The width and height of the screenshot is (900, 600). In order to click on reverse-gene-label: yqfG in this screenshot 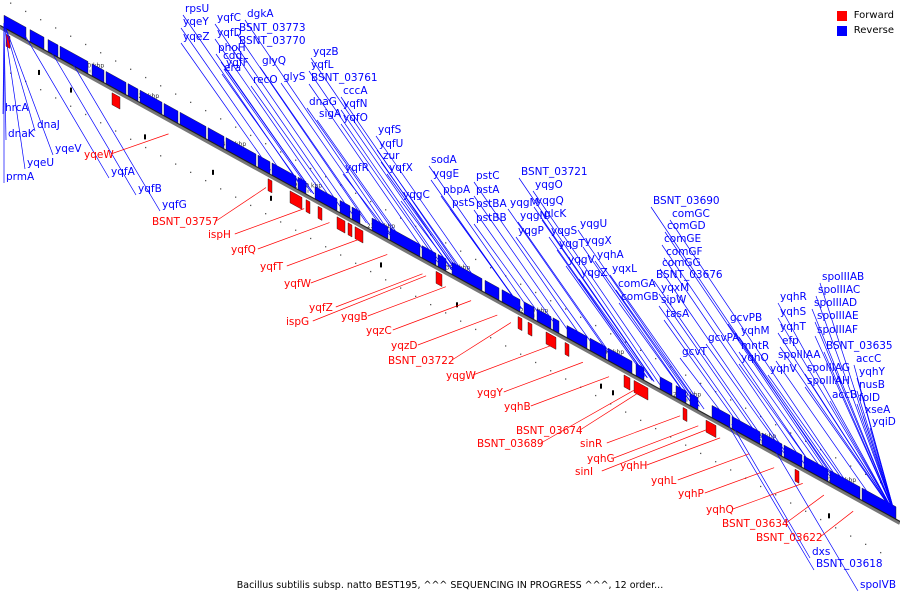, I will do `click(174, 205)`.